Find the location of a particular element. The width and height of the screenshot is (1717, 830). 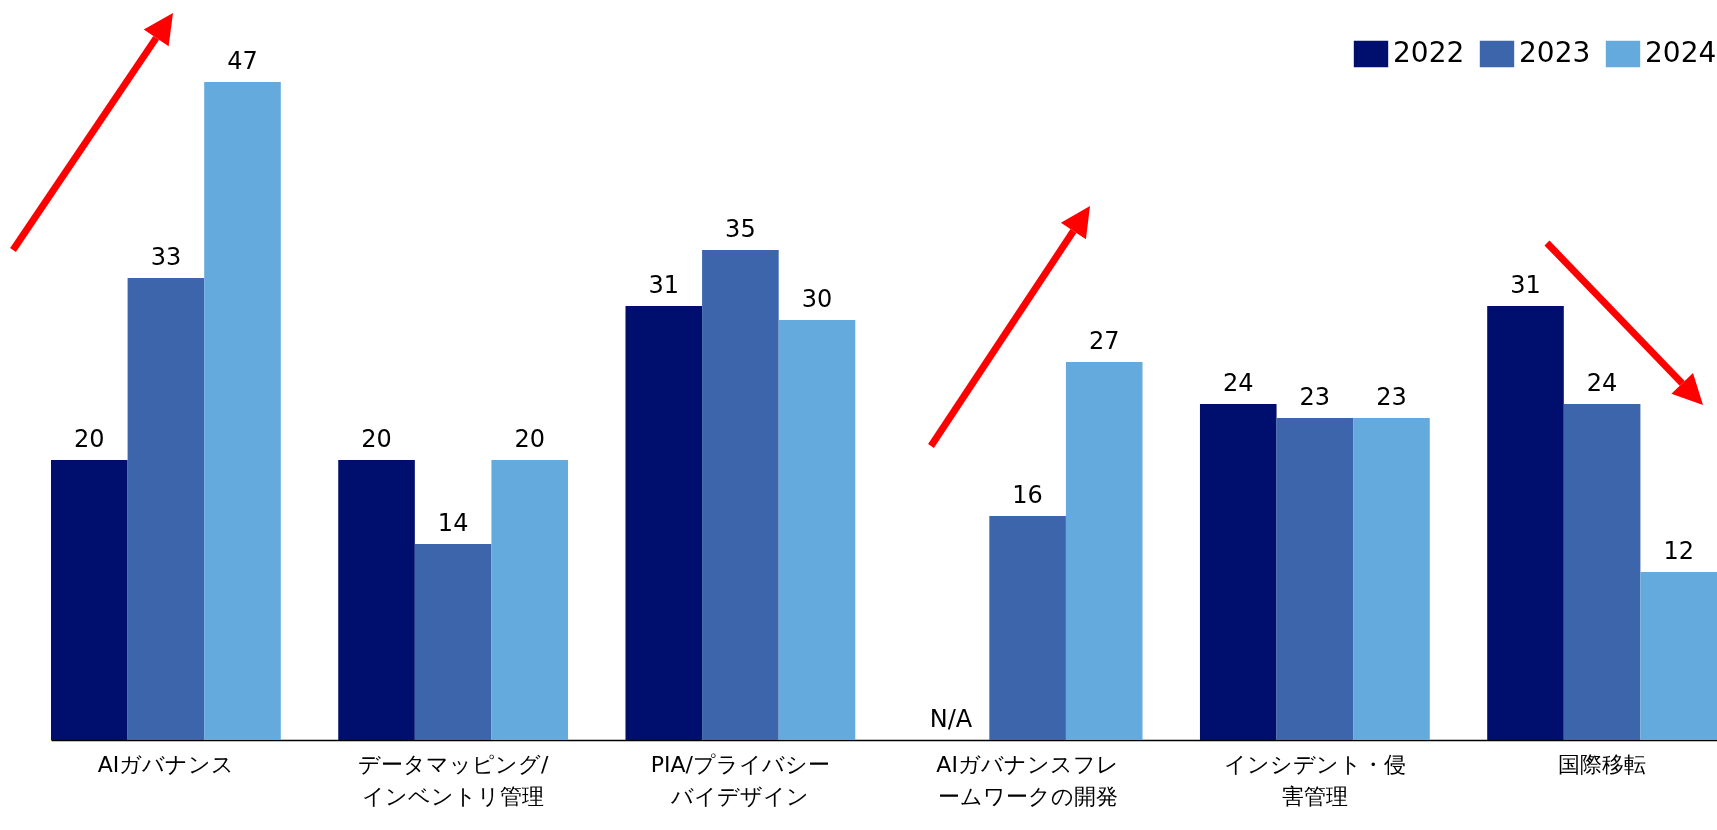

legend-label: 2023 is located at coordinates (1555, 52).